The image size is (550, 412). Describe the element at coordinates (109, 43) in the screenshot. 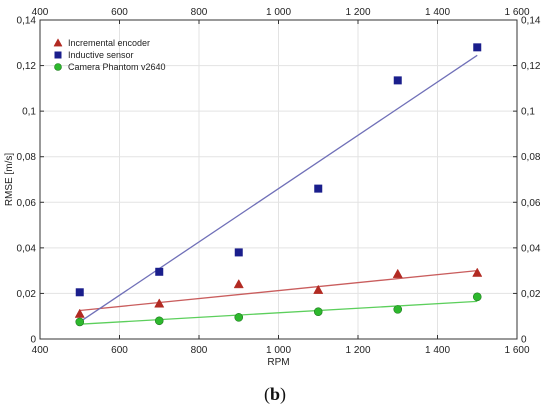

I see `legend-label-series-0: Incremental encoder` at that location.